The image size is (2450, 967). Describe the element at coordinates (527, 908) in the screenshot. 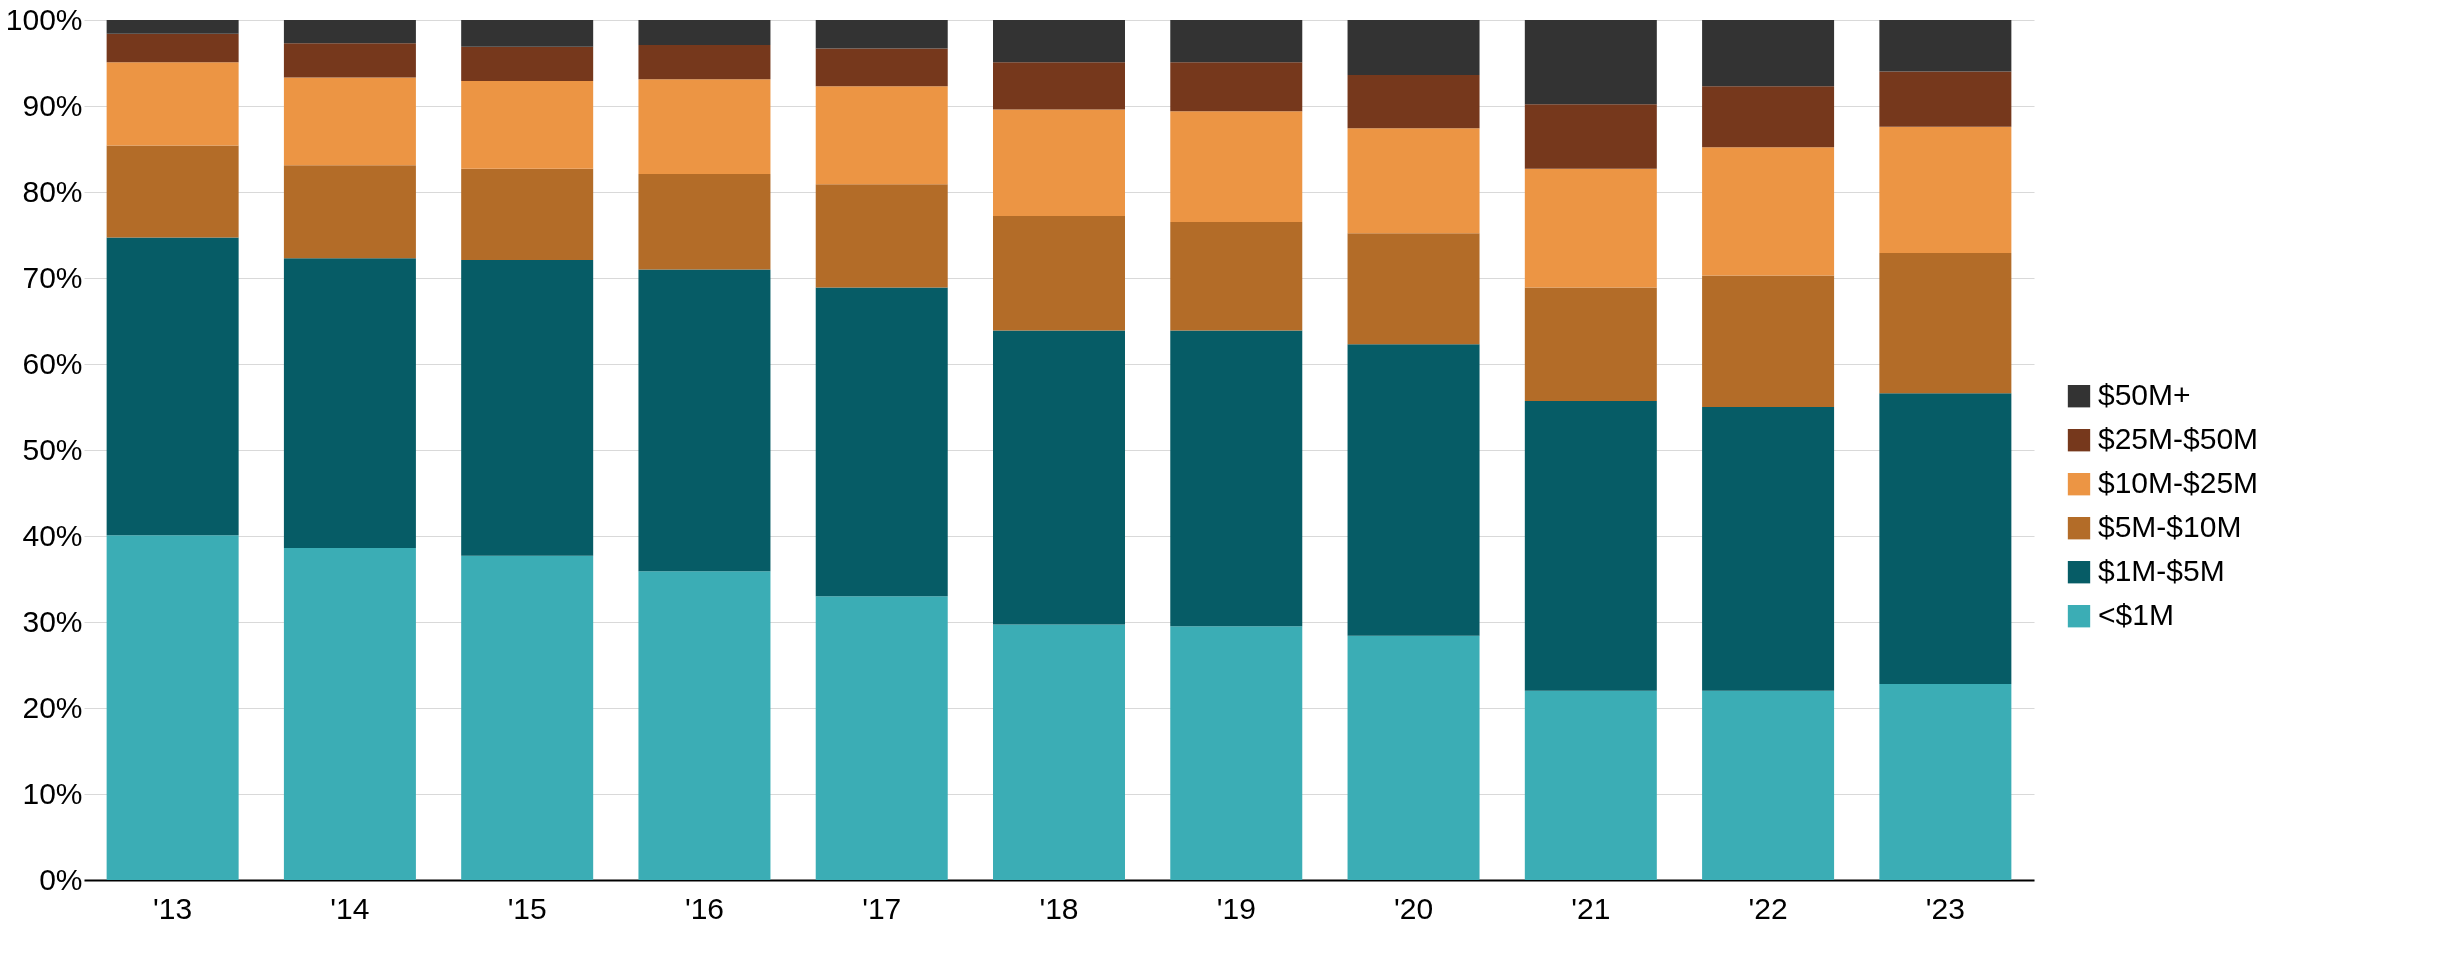

I see `x-tick-label: '15` at that location.